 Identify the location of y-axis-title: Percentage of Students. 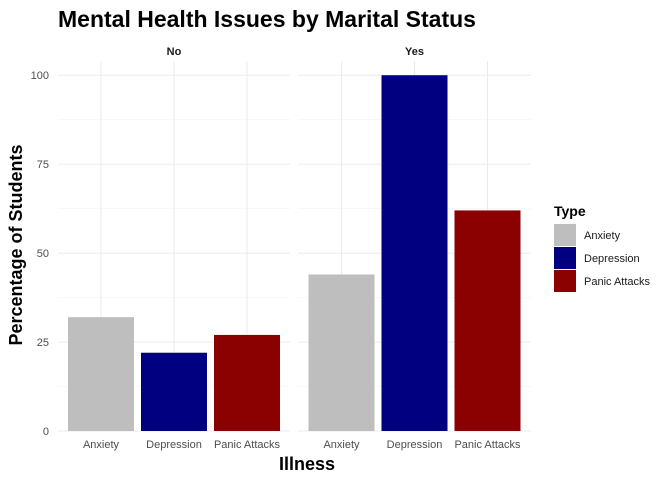
(16, 244).